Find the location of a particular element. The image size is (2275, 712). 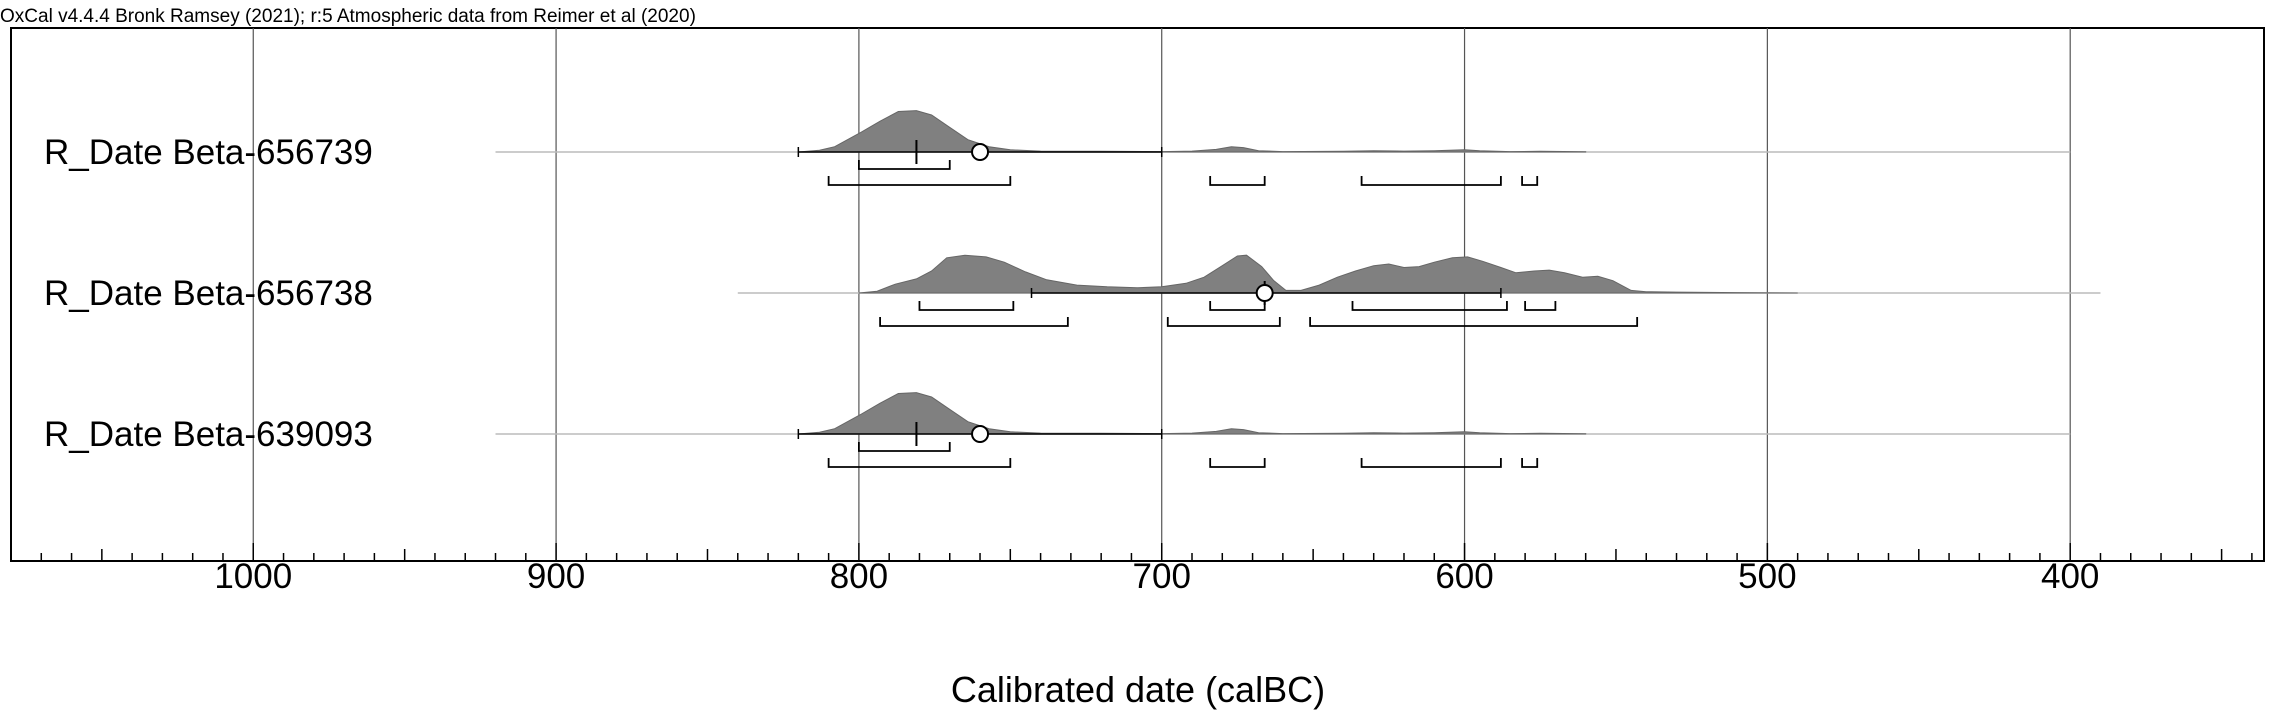

tick-label-1000: 1000 is located at coordinates (253, 576).